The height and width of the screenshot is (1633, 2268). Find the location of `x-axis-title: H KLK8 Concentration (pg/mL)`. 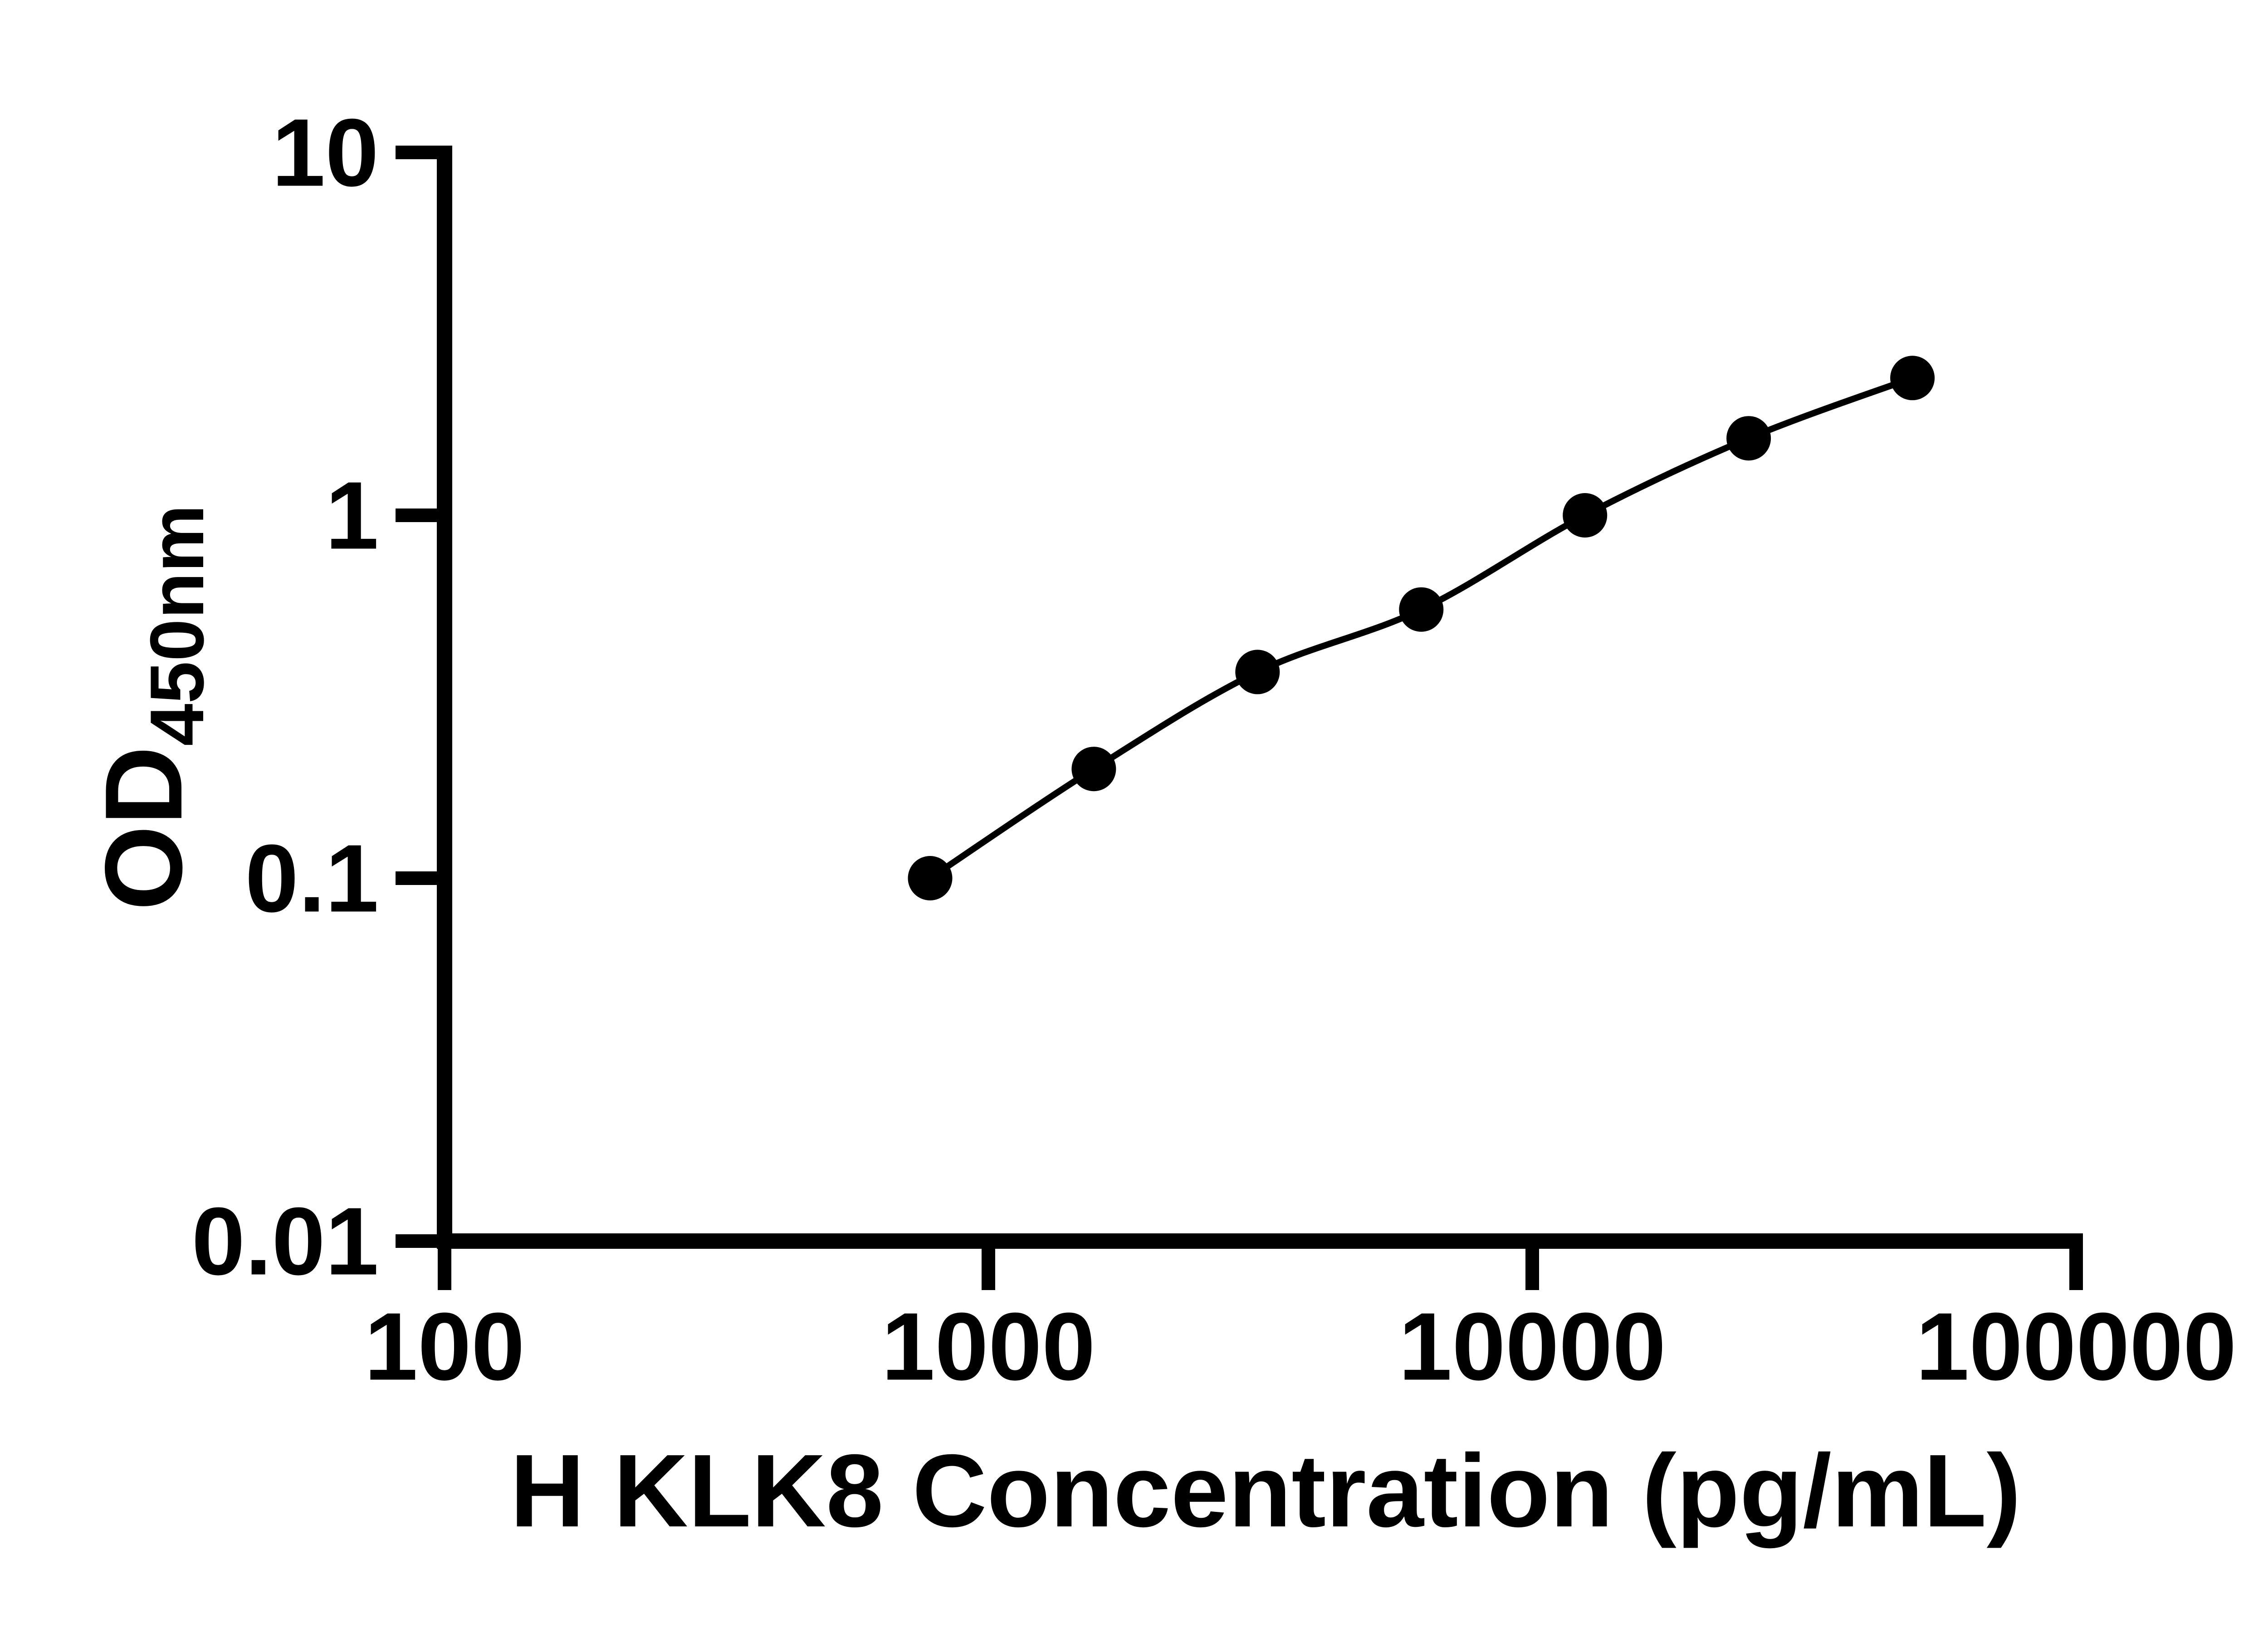

x-axis-title: H KLK8 Concentration (pg/mL) is located at coordinates (1265, 1491).